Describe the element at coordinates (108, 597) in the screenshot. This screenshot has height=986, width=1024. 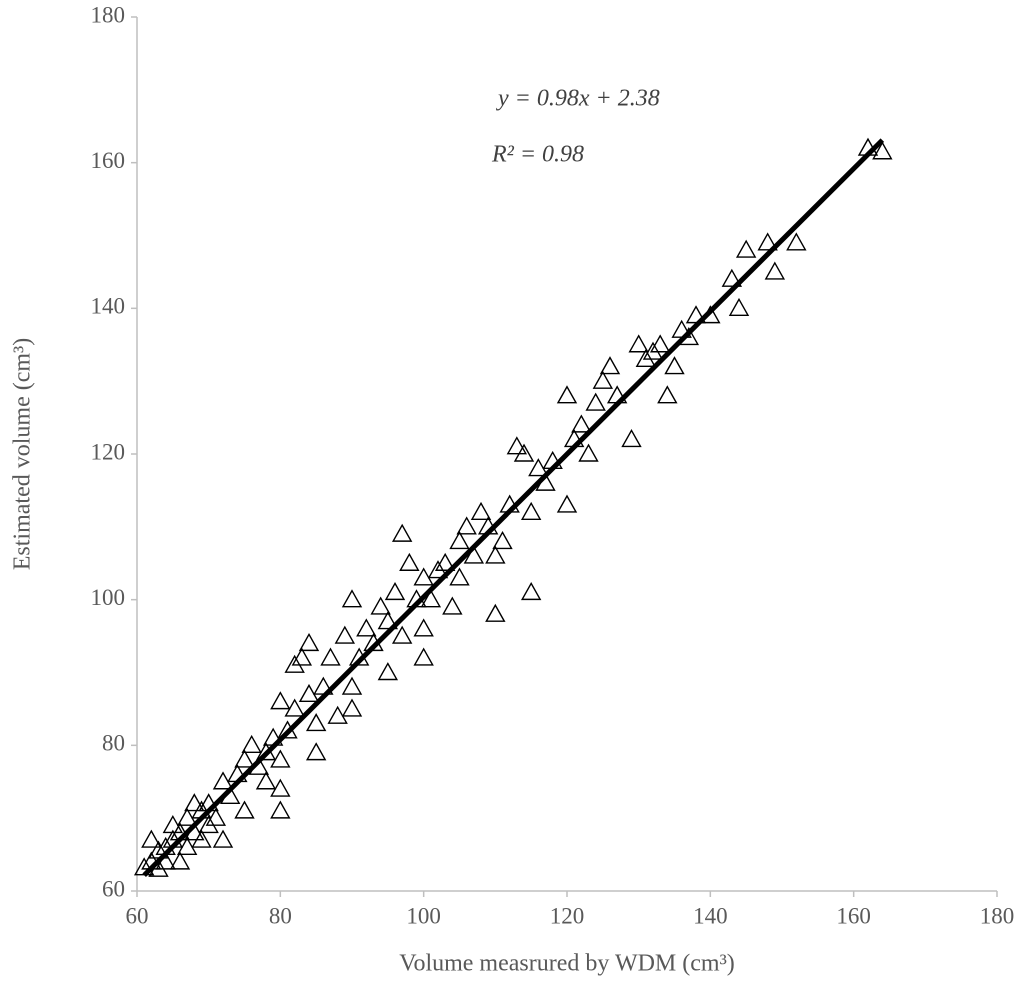
I see `y-tick-label: 100` at that location.